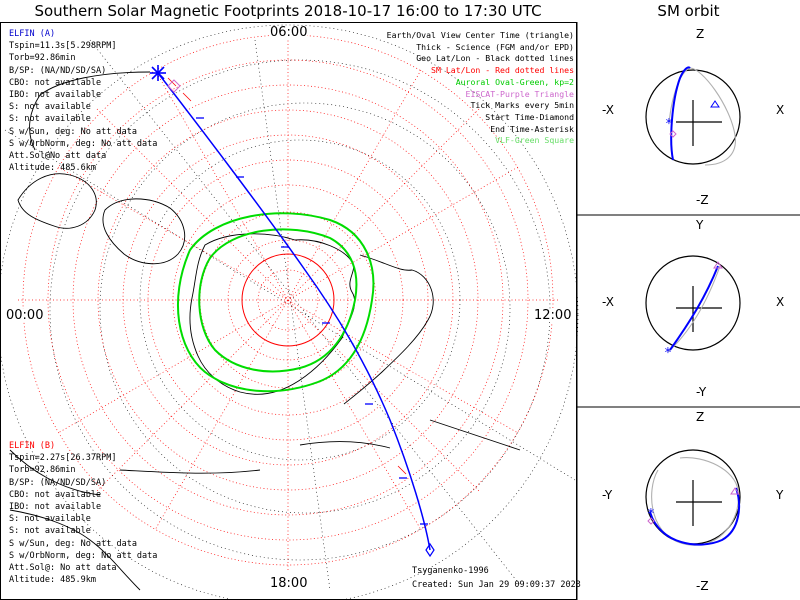  Describe the element at coordinates (480, 35) in the screenshot. I see `legend-item: Earth/Oval View Center Time (triangle)` at that location.